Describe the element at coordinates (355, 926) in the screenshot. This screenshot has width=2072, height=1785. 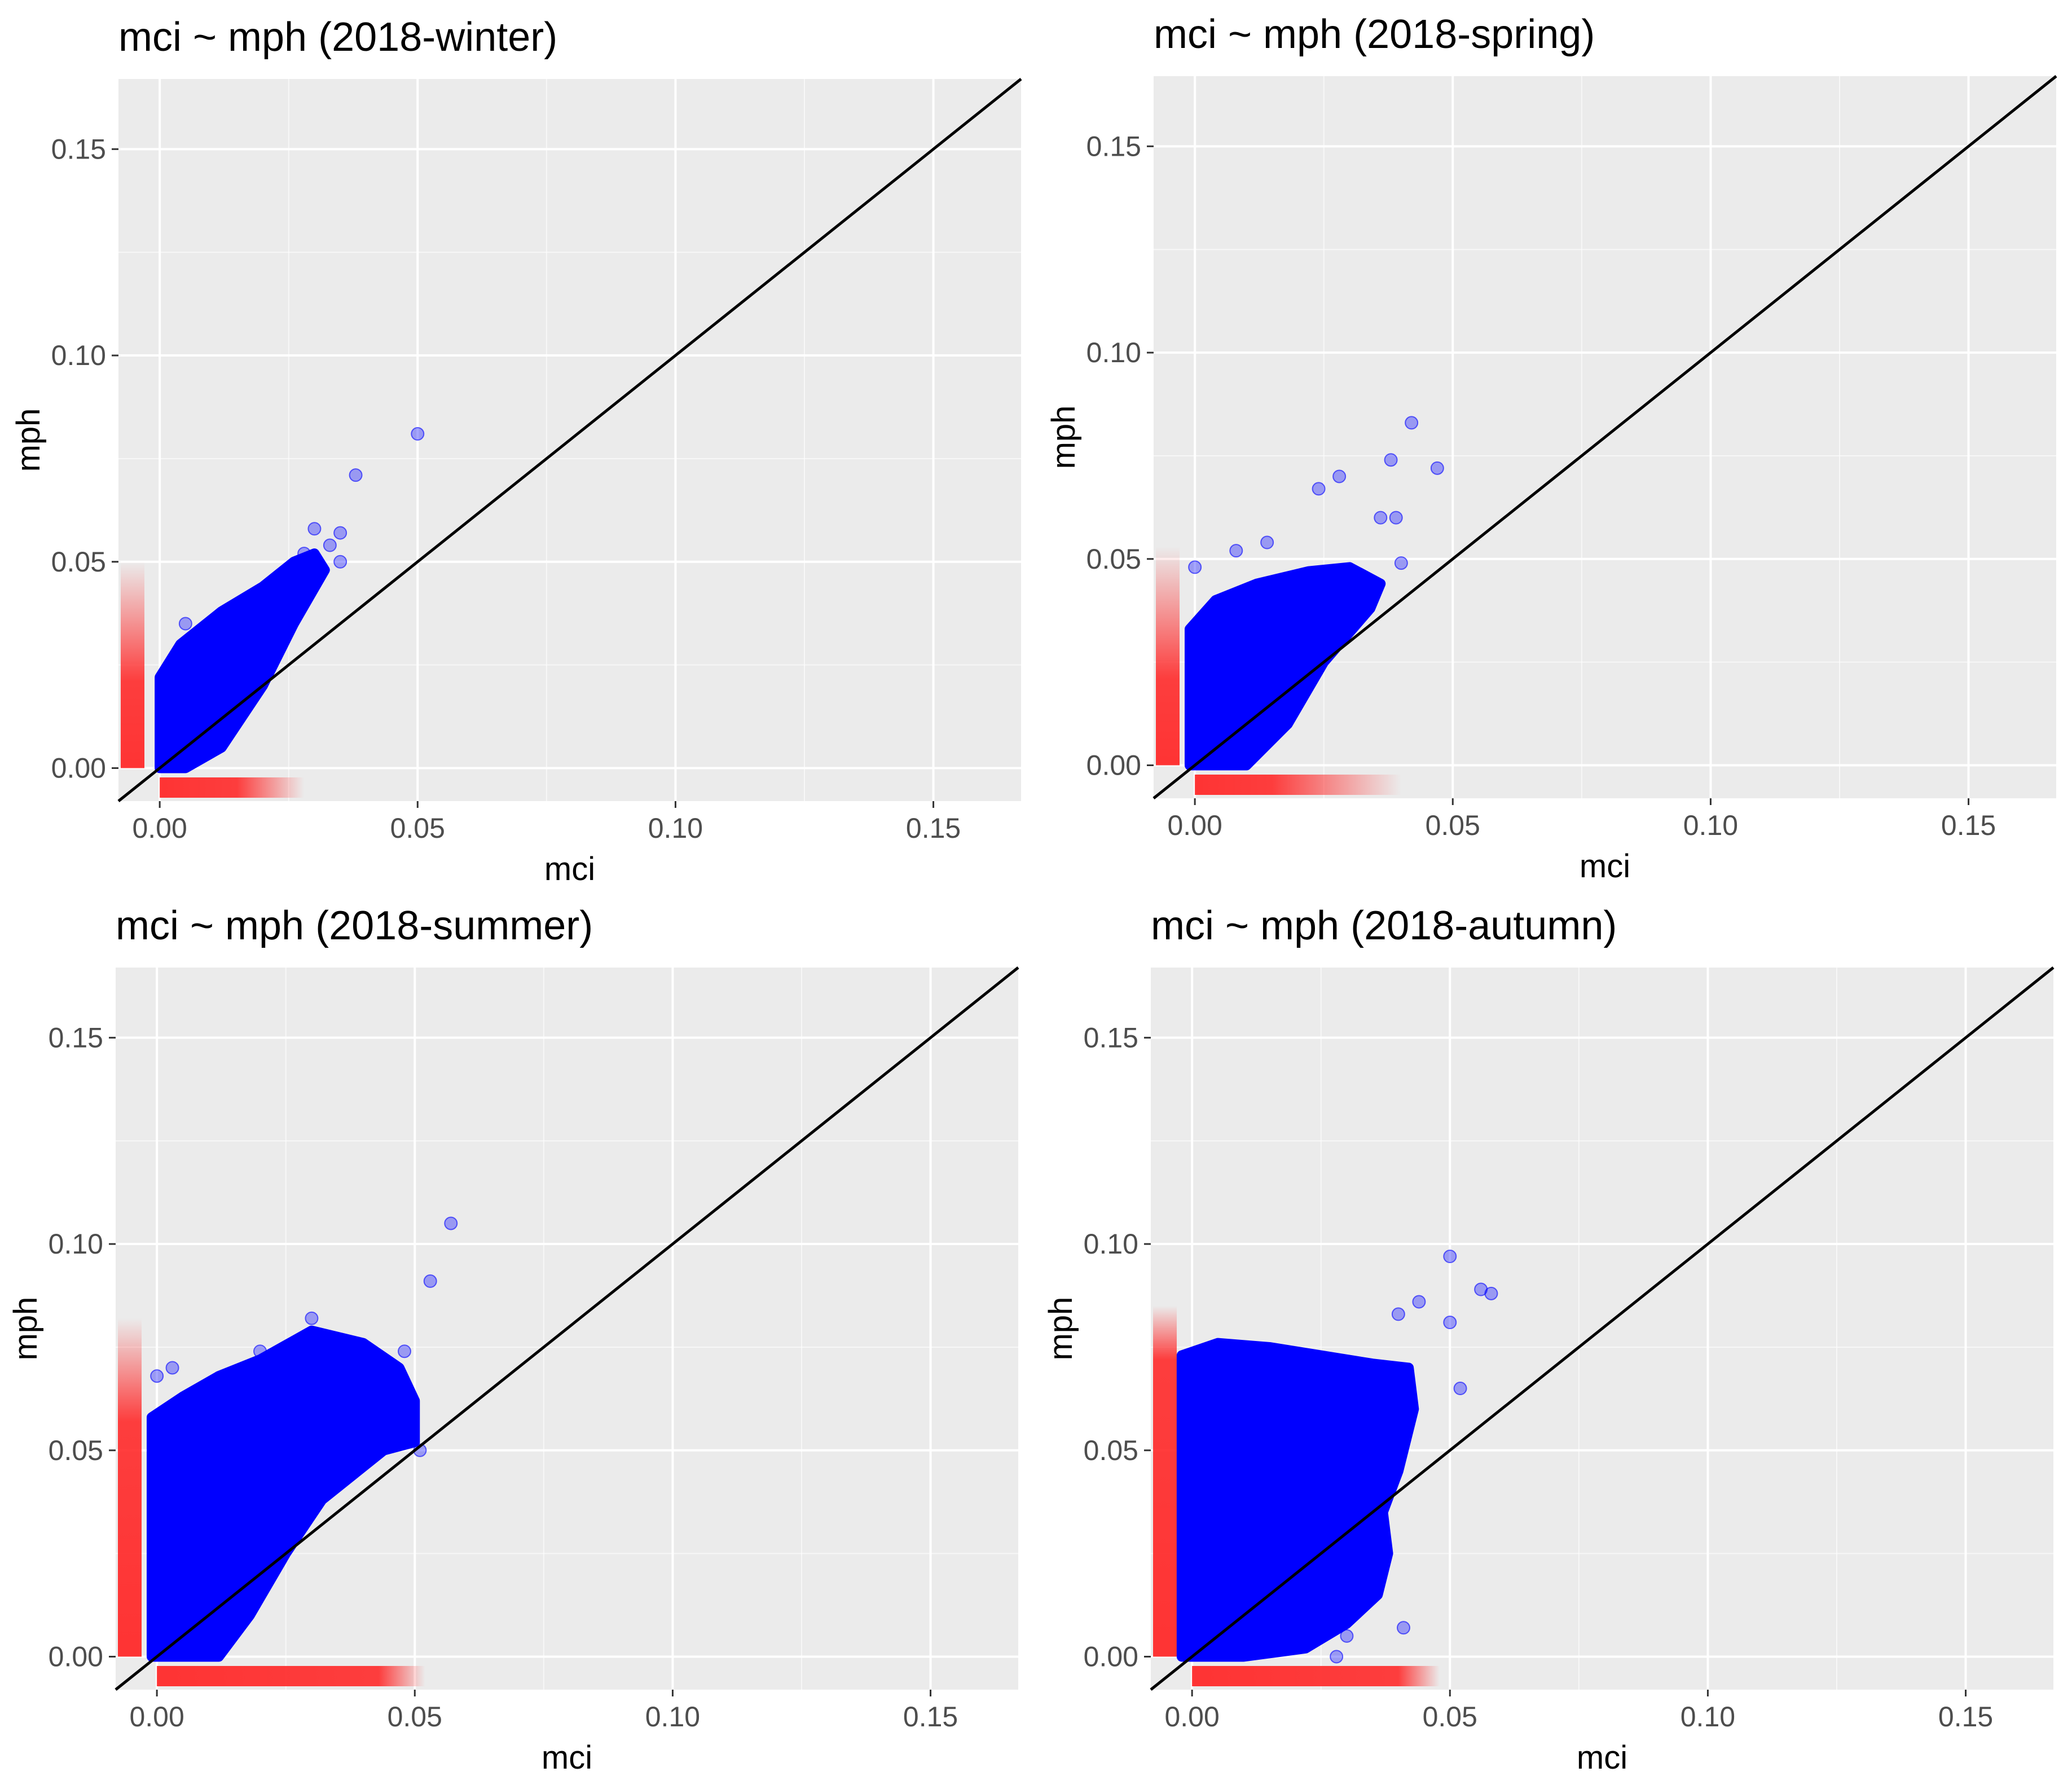
I see `panel-title: mci ~ mph (2018-summer)` at that location.